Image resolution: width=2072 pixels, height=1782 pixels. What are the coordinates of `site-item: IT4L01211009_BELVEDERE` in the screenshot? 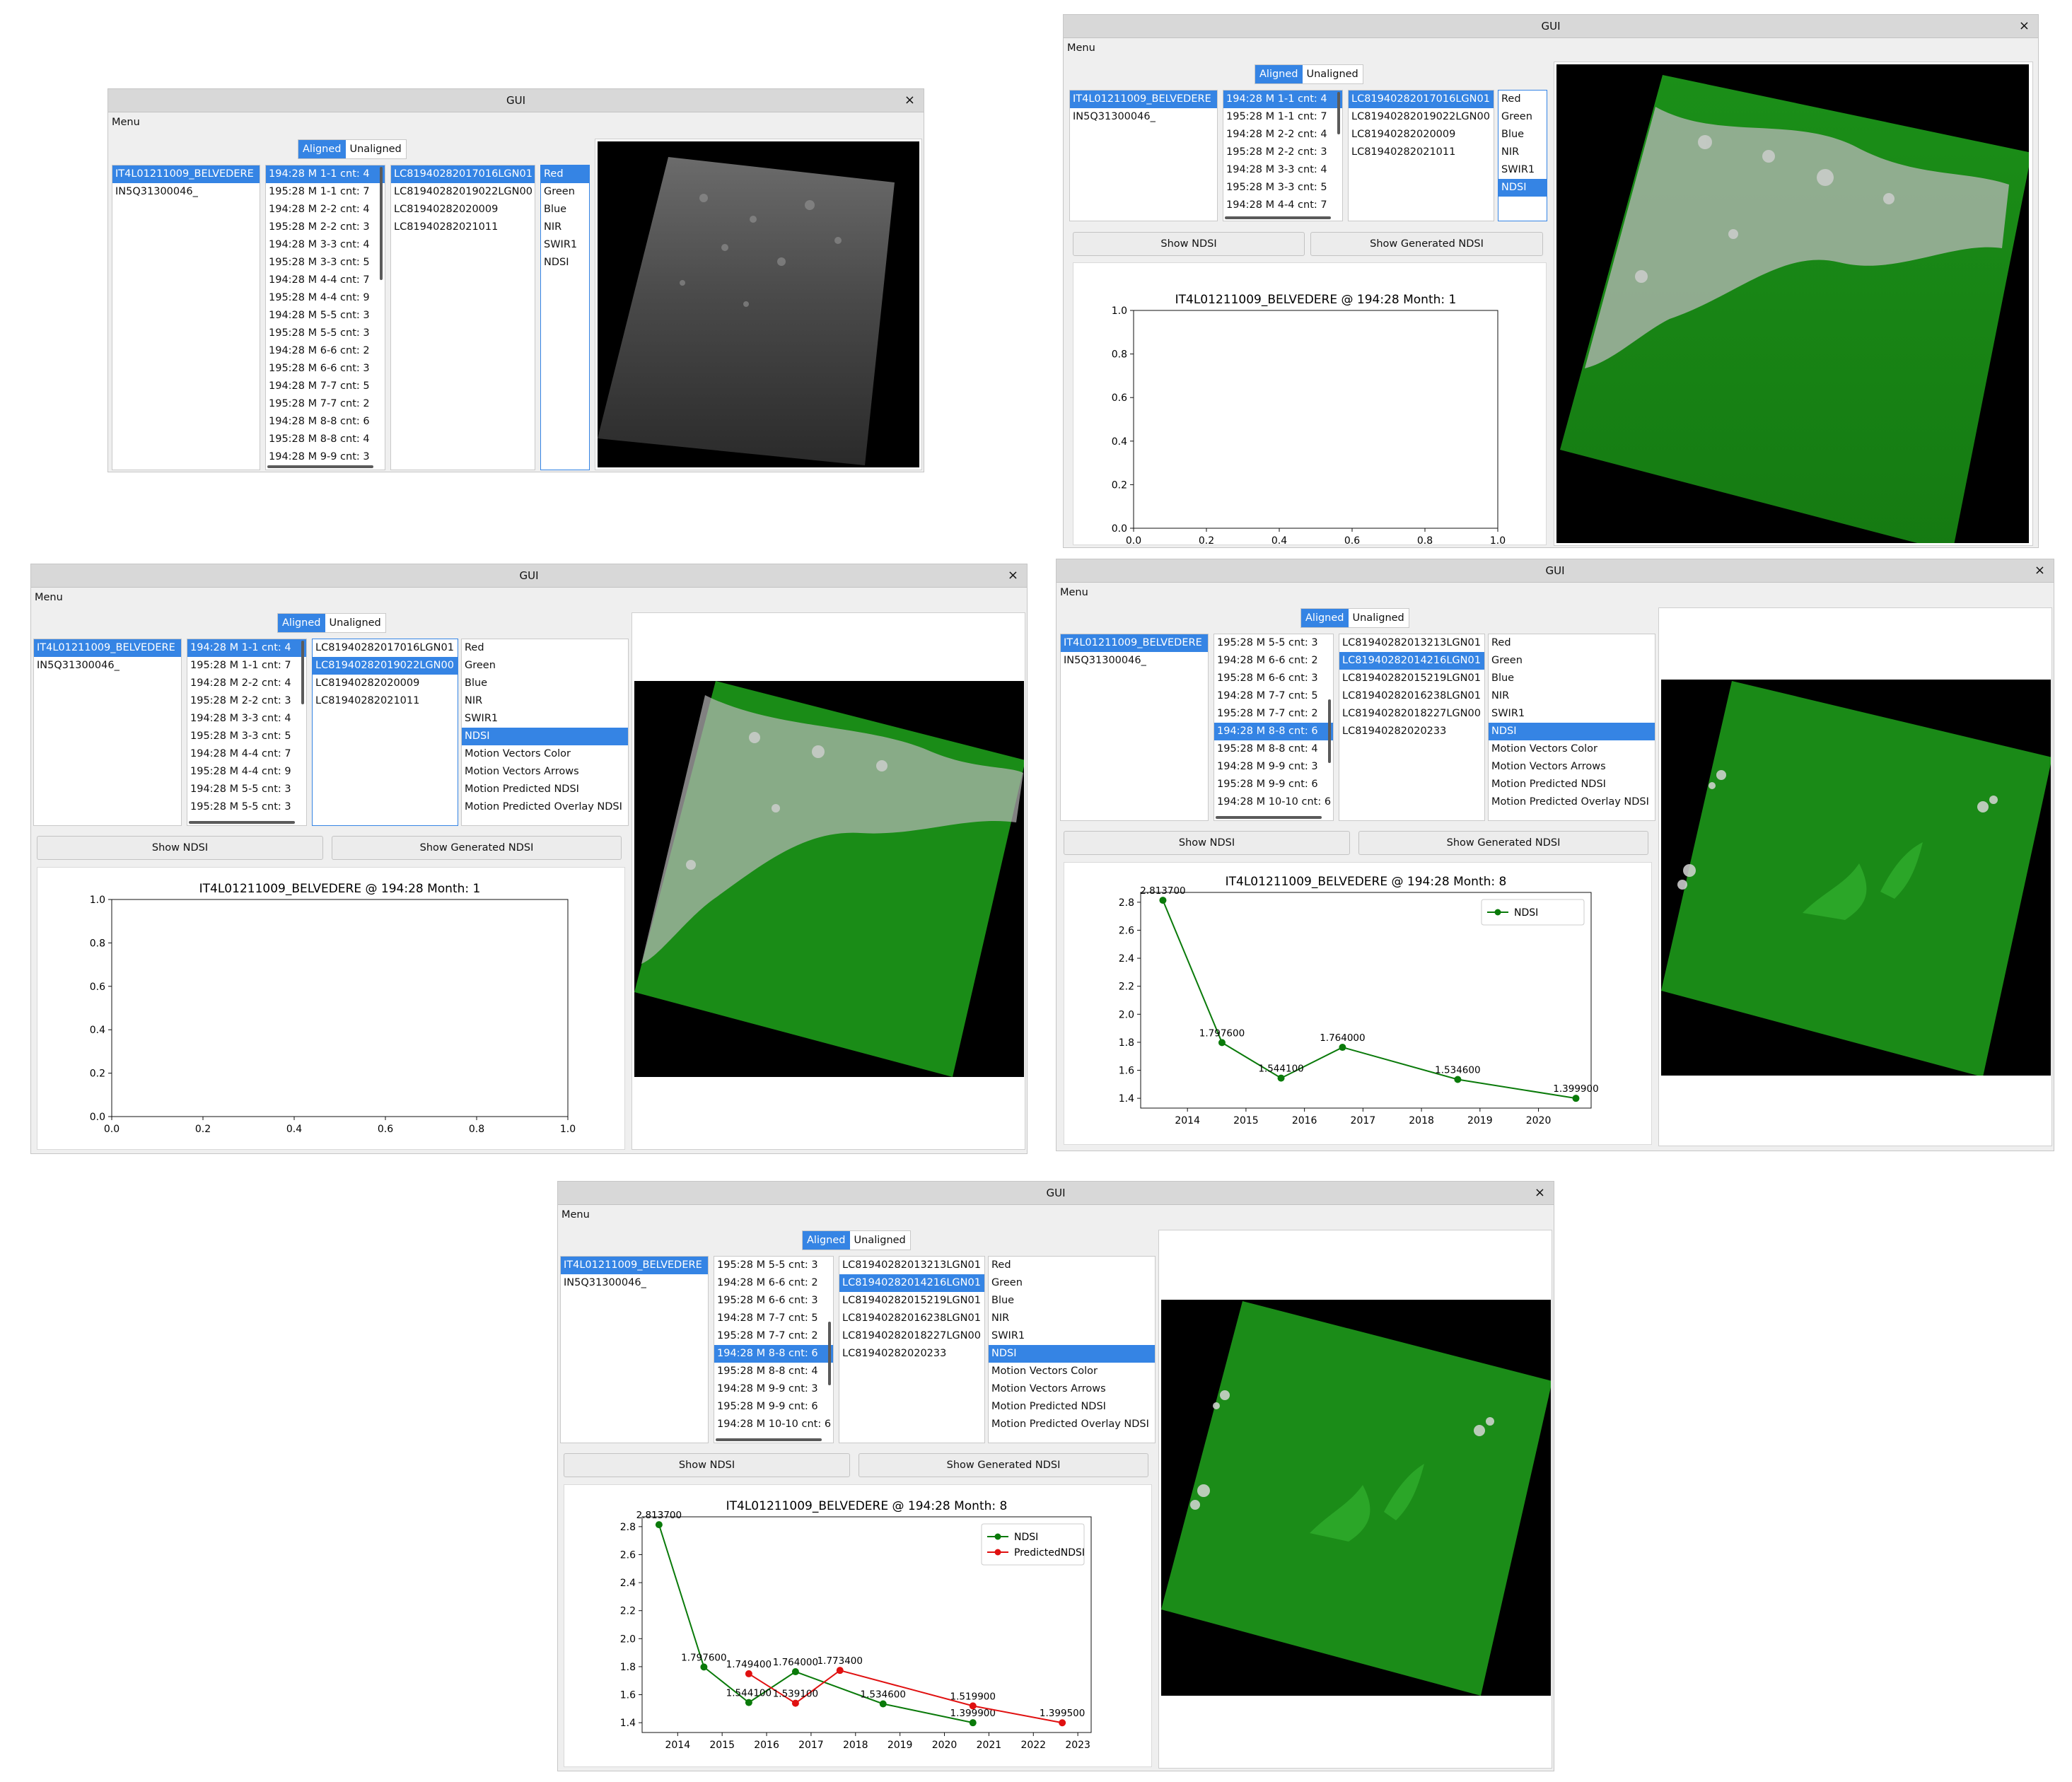 It's located at (186, 174).